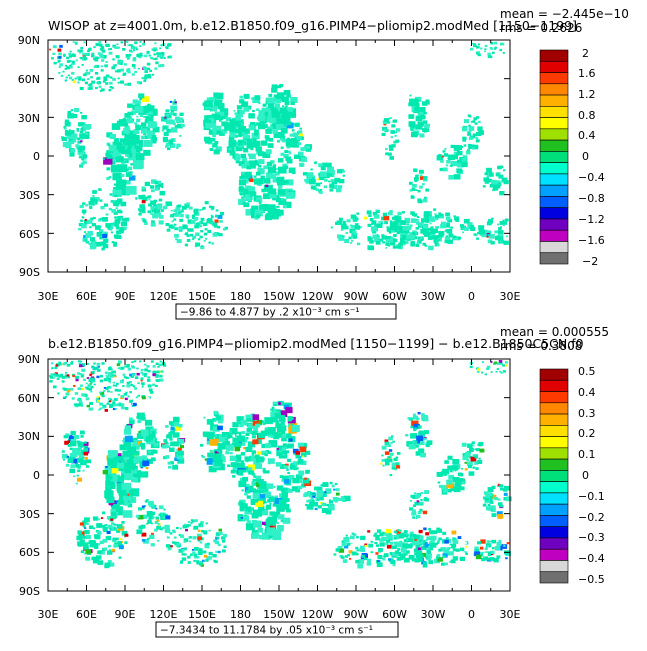 This screenshot has height=651, width=647. Describe the element at coordinates (29, 272) in the screenshot. I see `lat-label: 90S` at that location.